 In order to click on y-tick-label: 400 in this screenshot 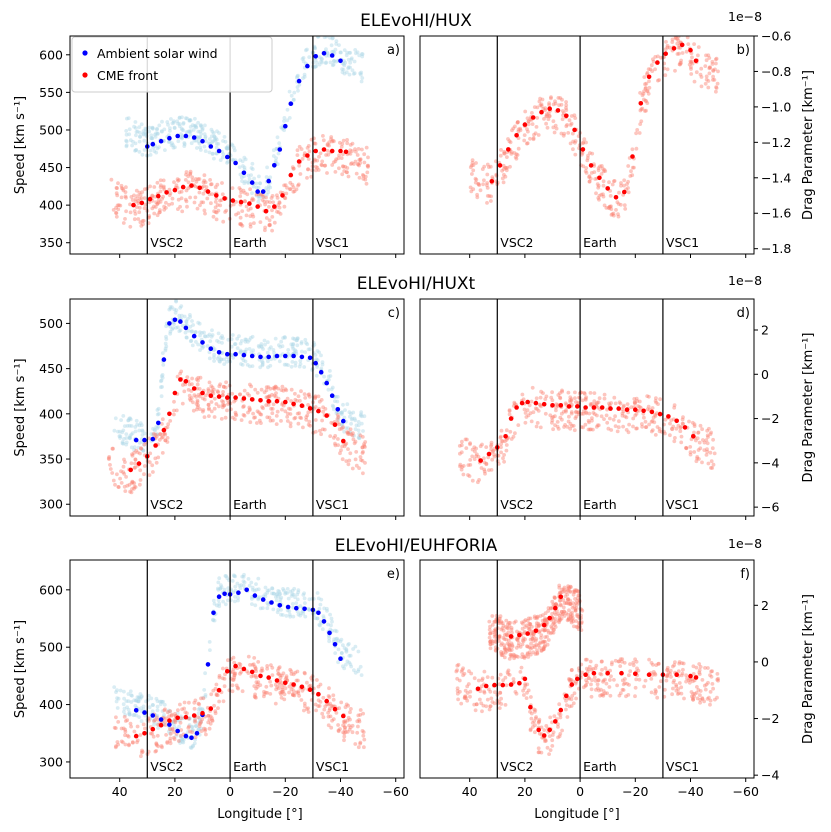, I will do `click(51, 704)`.